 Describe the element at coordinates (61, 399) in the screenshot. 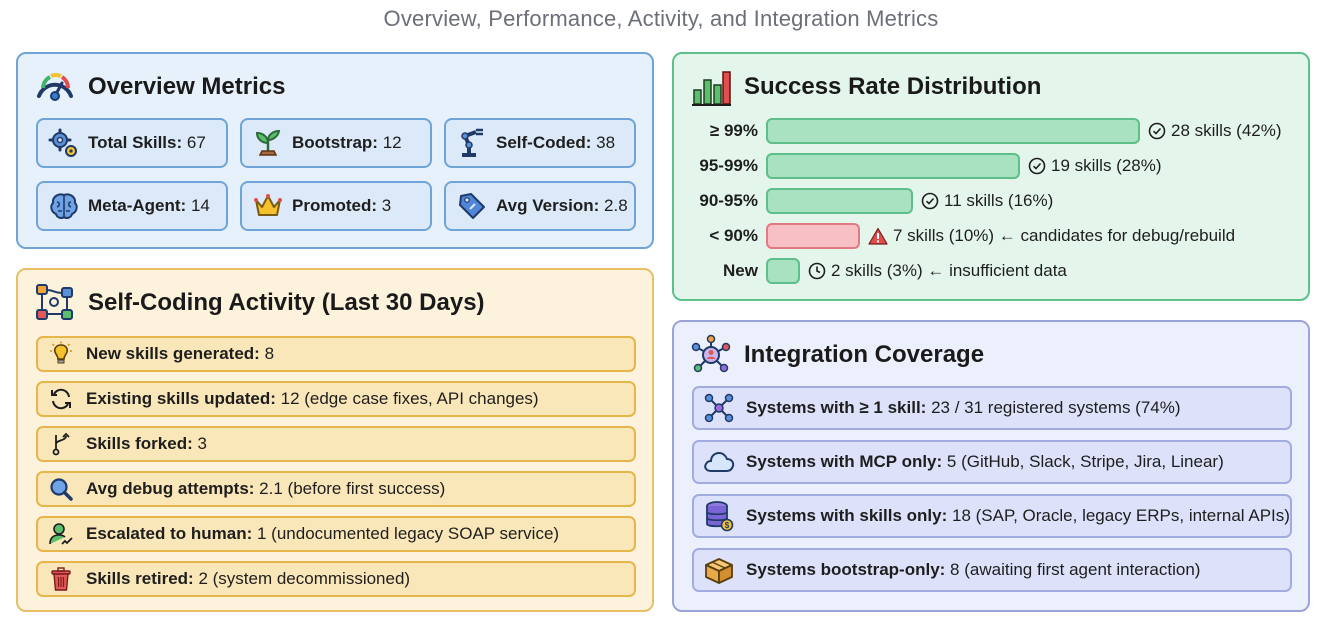

I see `refresh-icon` at that location.